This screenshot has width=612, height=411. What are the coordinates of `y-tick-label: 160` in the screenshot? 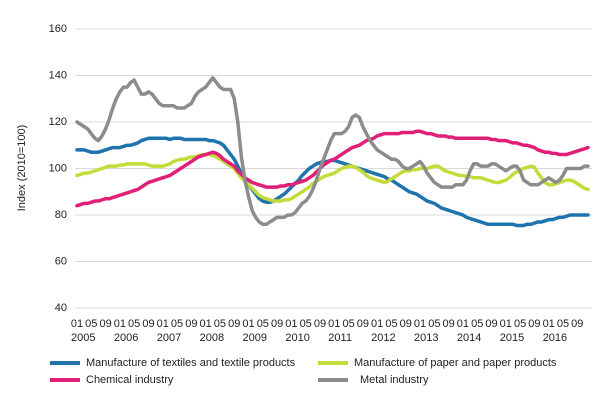 It's located at (58, 29).